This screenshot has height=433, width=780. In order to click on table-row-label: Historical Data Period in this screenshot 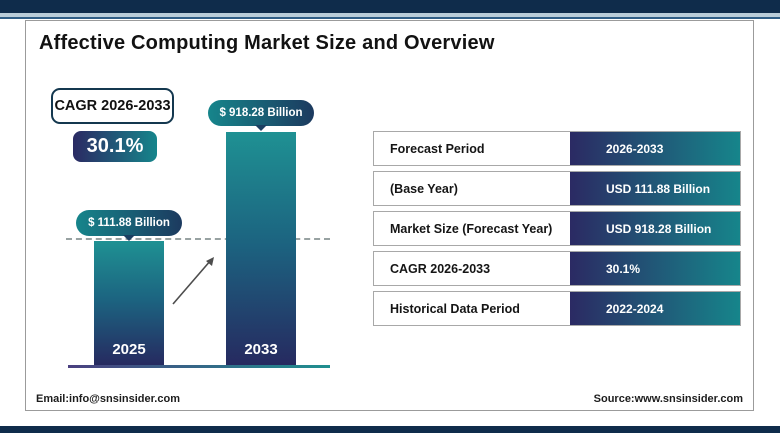, I will do `click(455, 308)`.